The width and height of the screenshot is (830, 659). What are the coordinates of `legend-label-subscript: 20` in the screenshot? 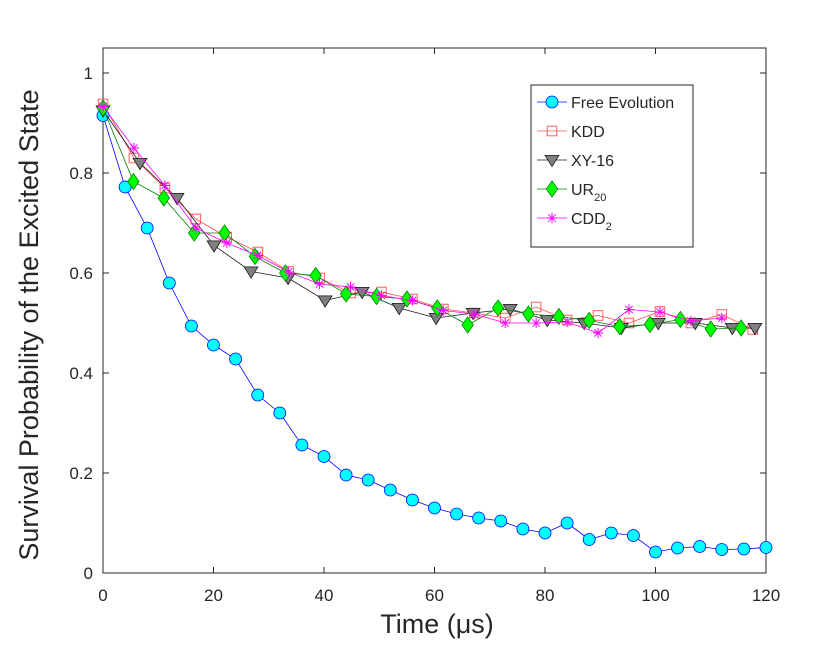 It's located at (600, 198).